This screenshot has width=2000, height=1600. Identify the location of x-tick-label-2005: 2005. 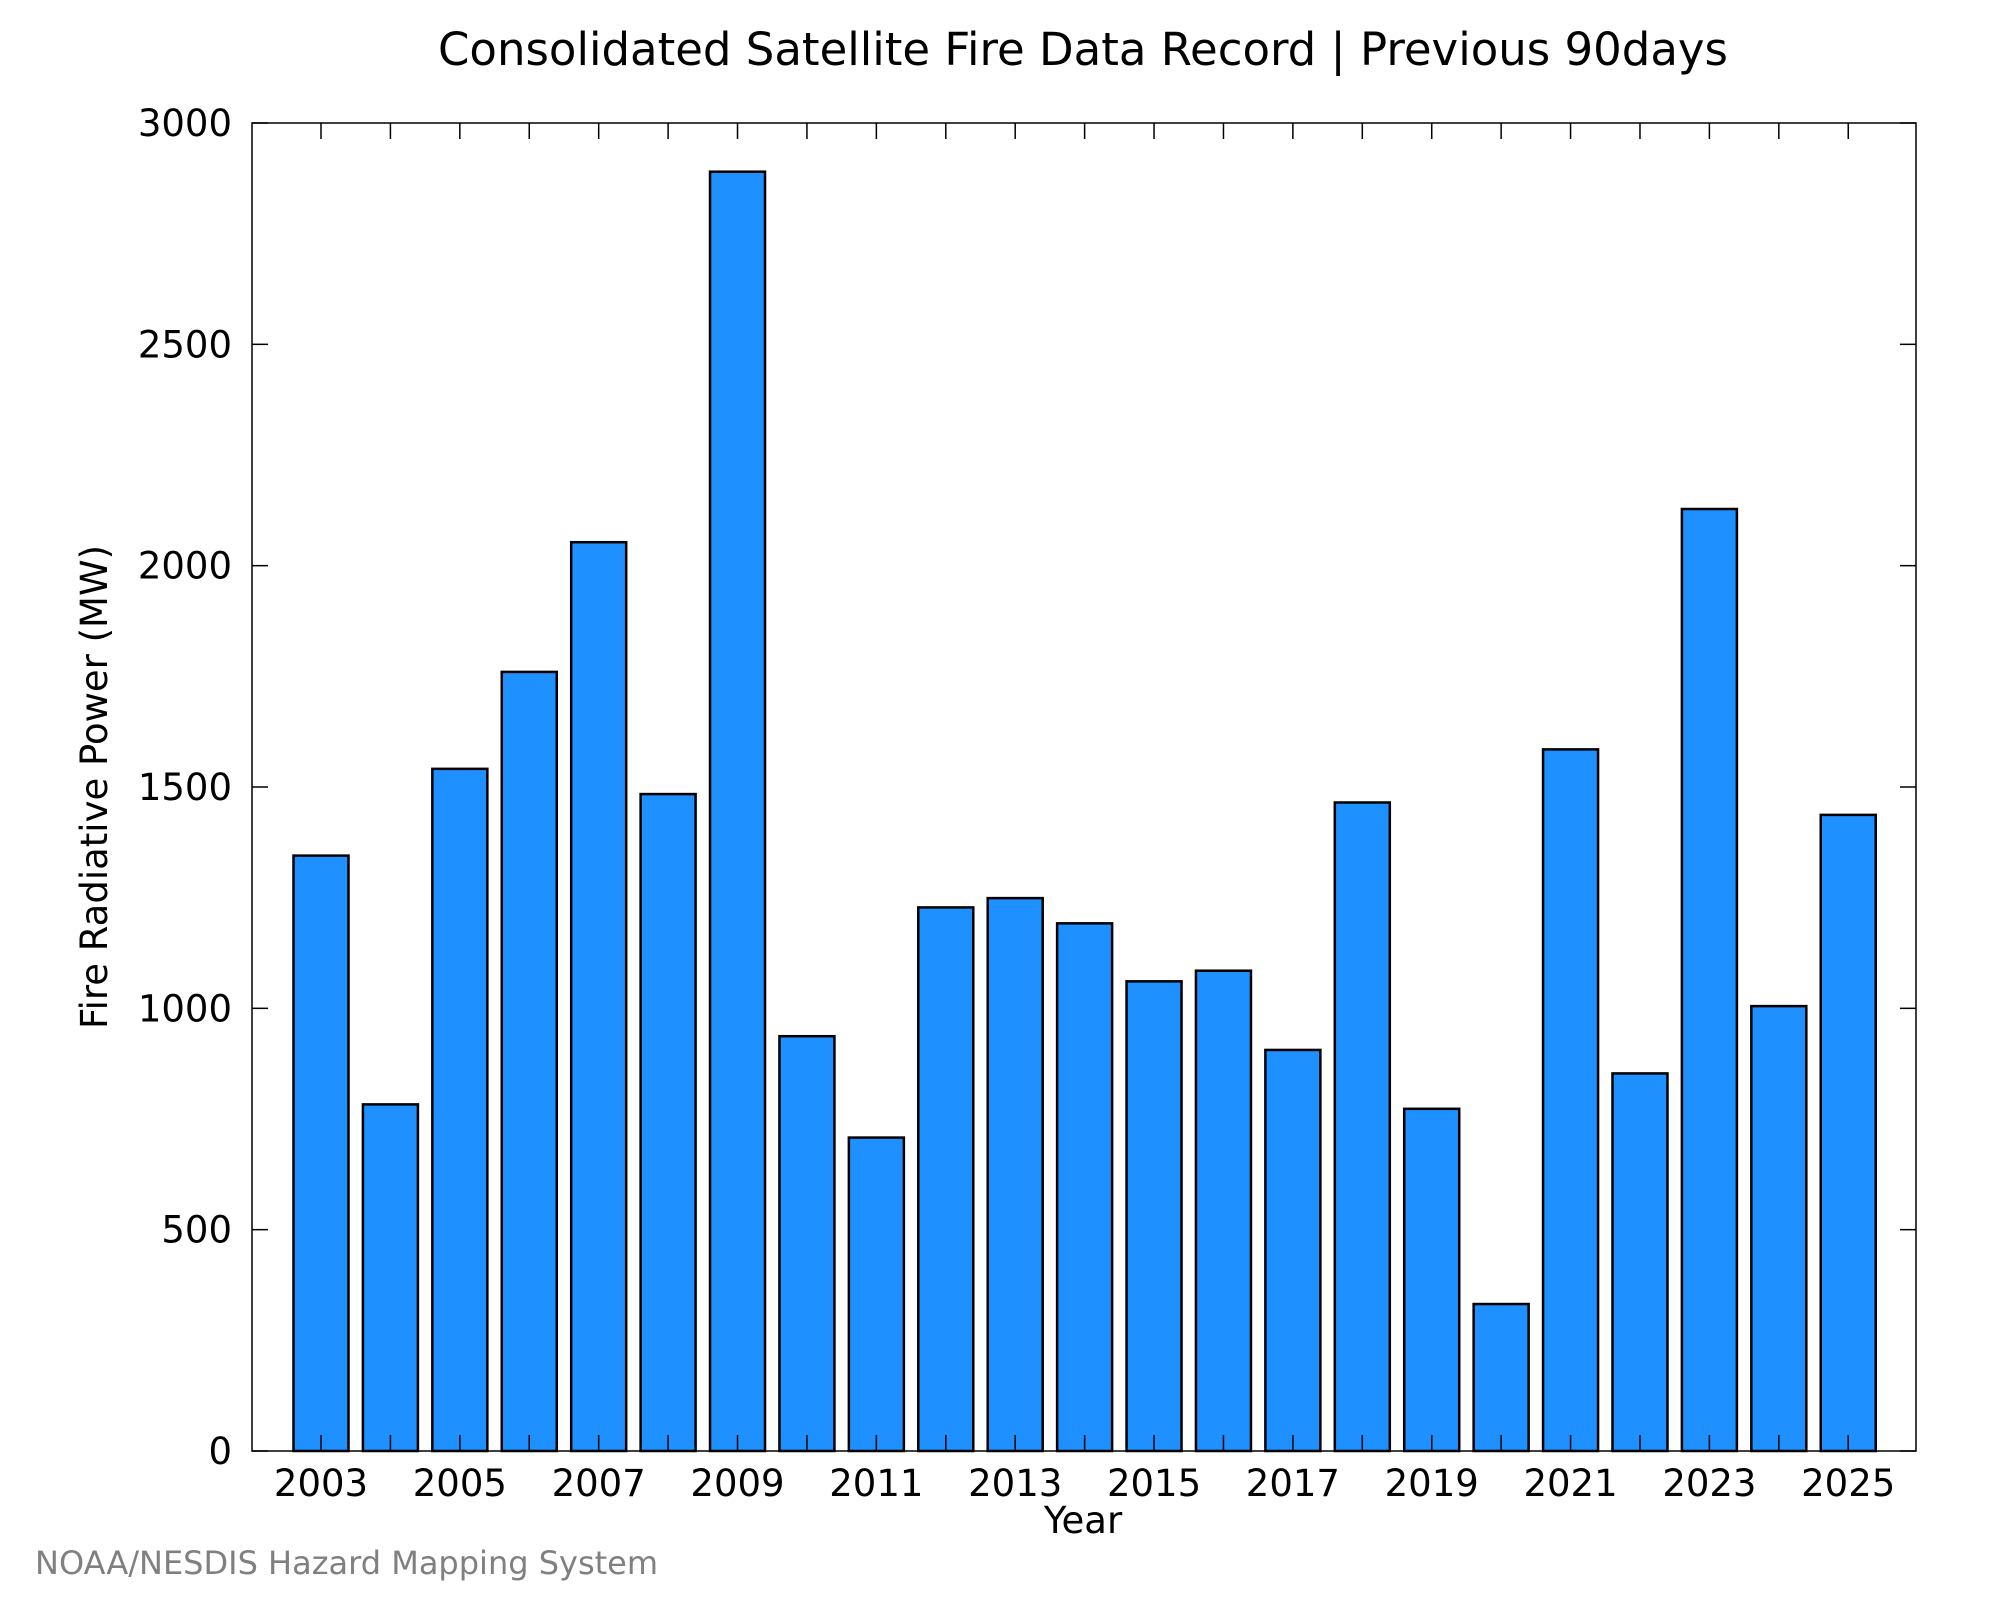
(460, 1483).